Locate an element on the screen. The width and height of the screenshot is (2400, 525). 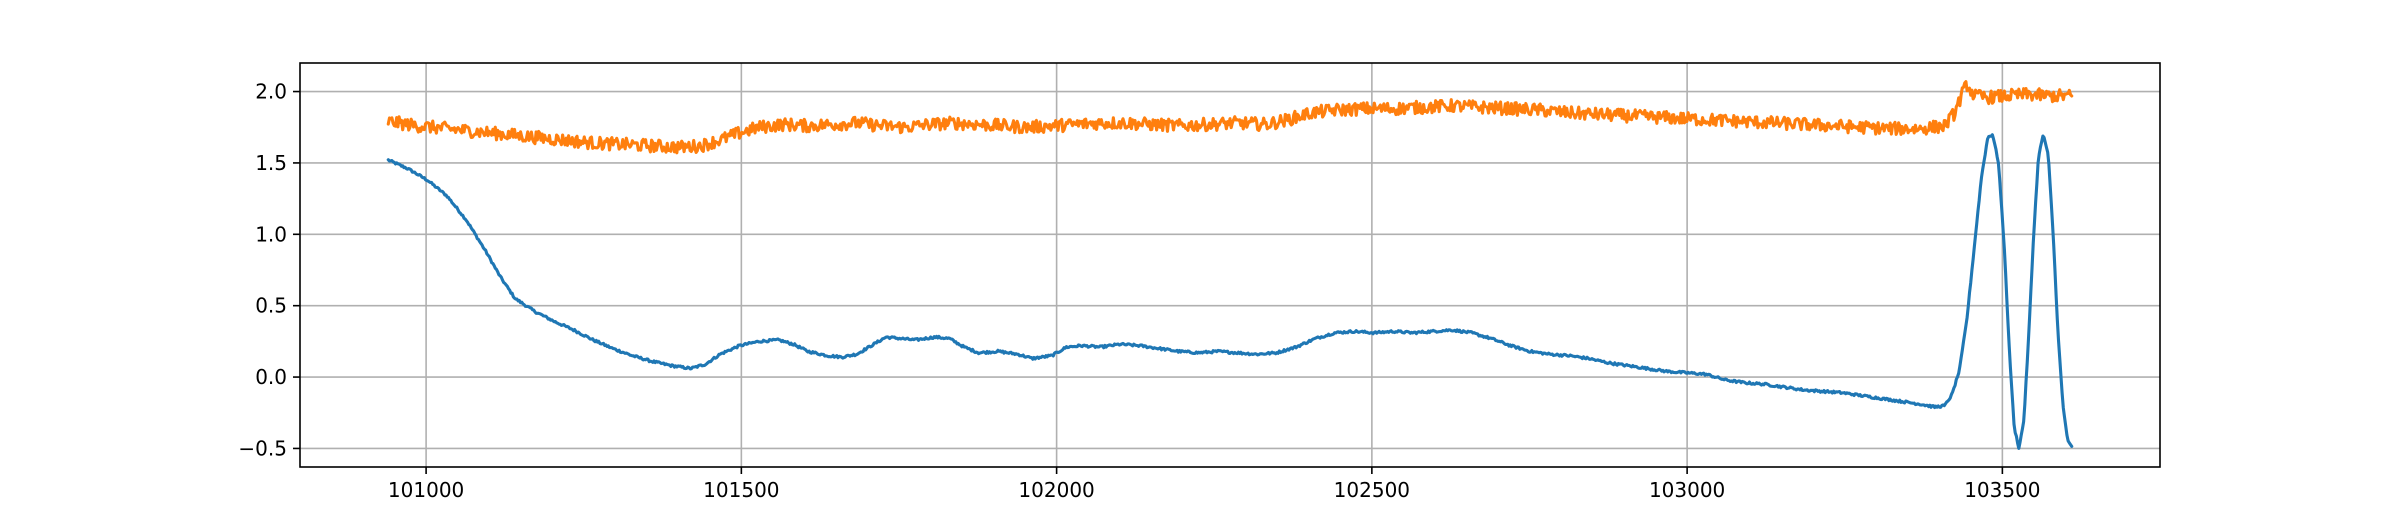
series-2-line is located at coordinates (1230, 117).